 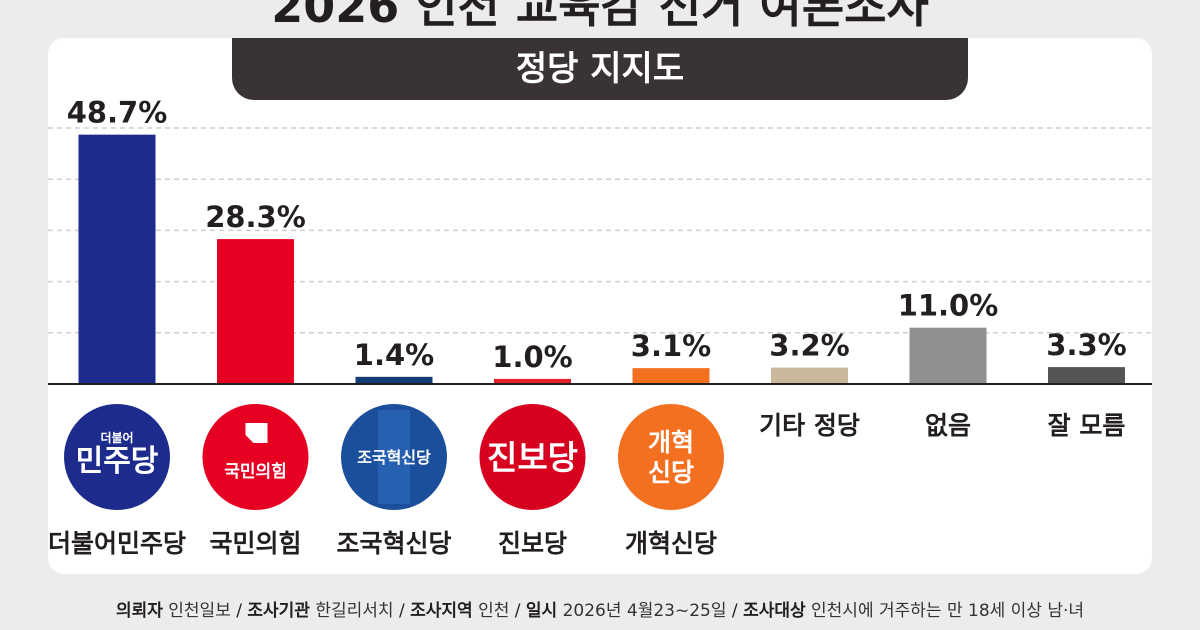 I want to click on svg-text: 개혁, so click(x=671, y=442).